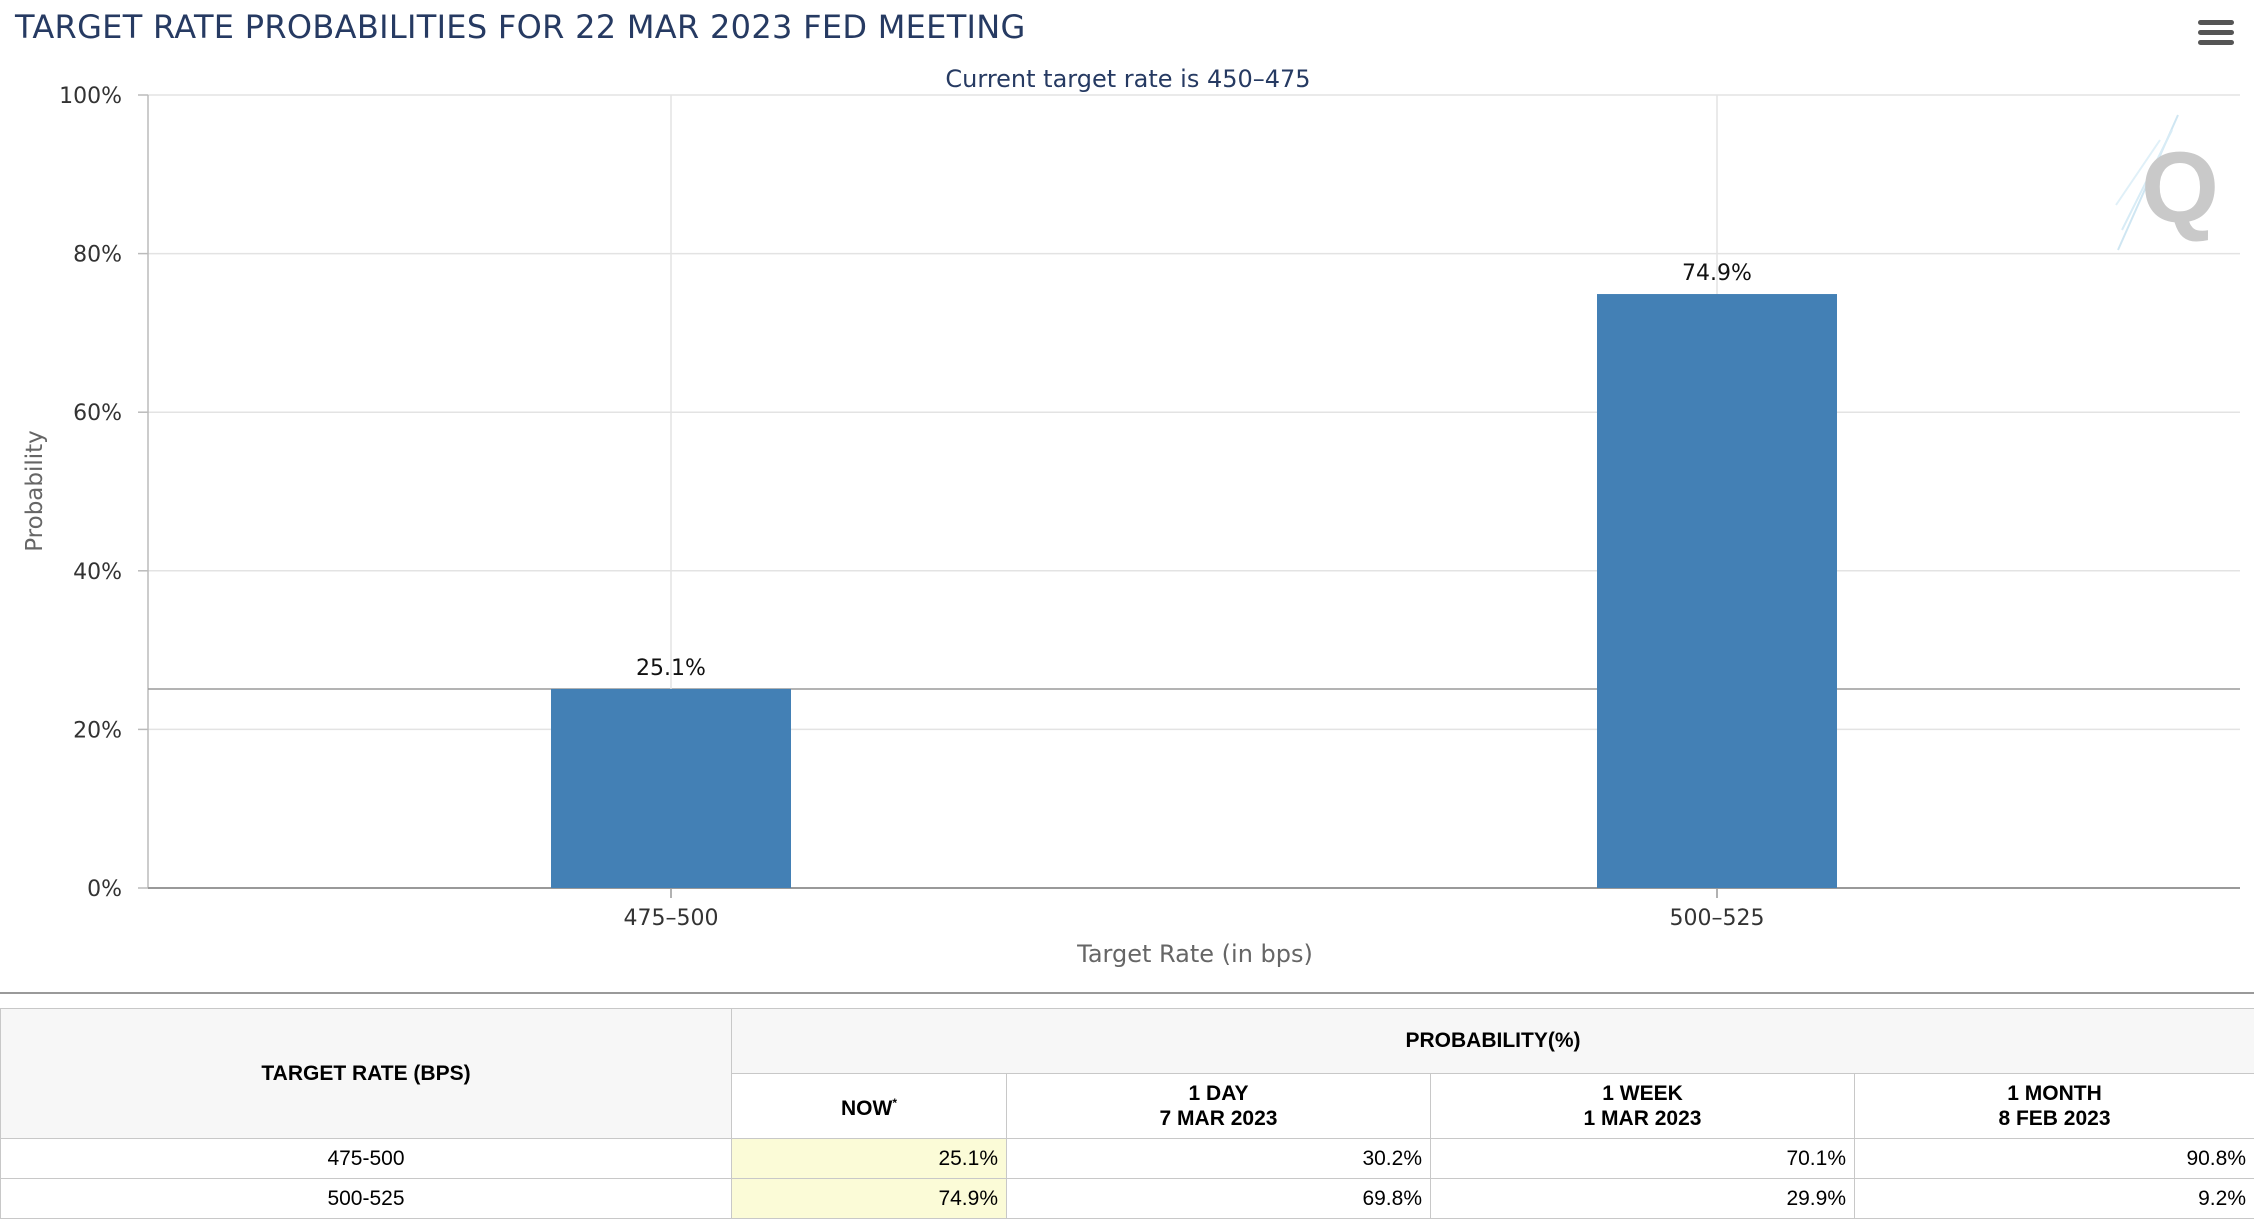  What do you see at coordinates (35, 491) in the screenshot?
I see `y-axis-title: Probability` at bounding box center [35, 491].